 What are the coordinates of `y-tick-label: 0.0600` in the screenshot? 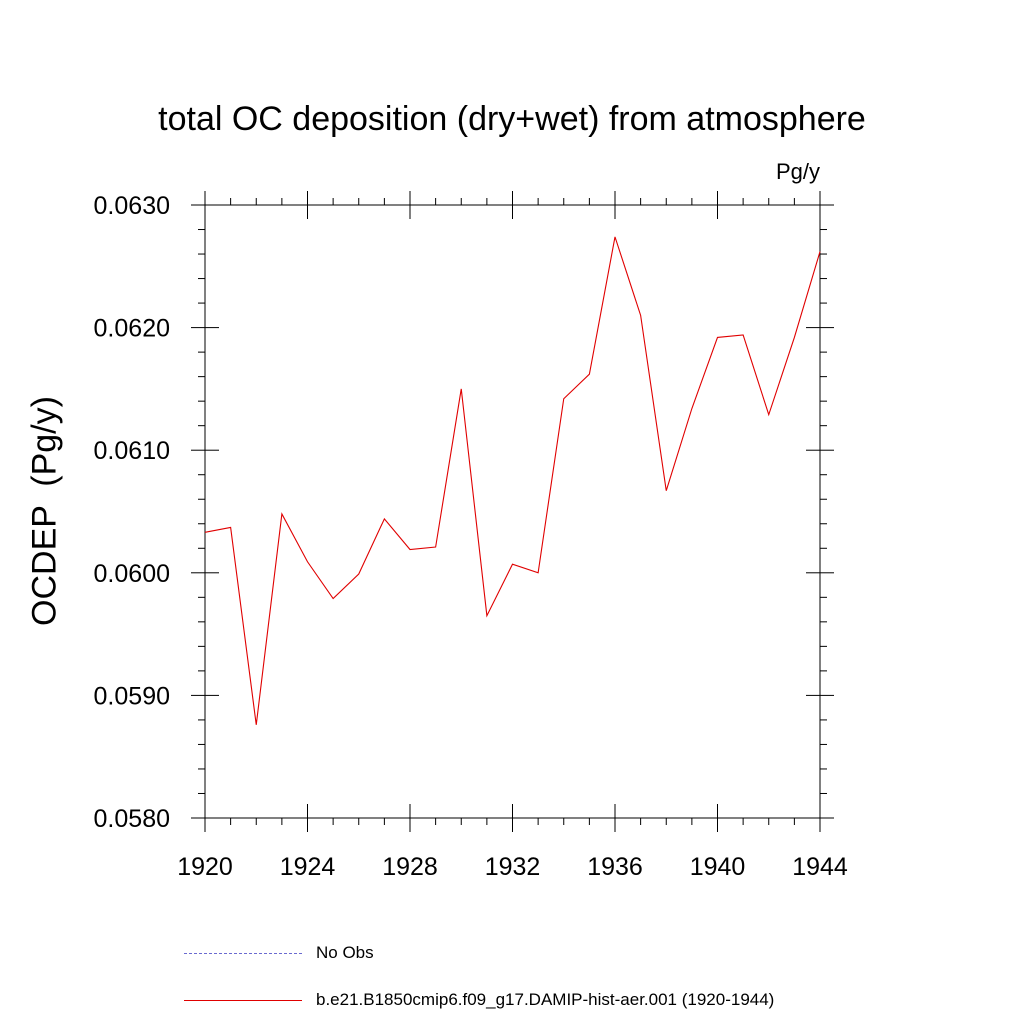 It's located at (132, 574).